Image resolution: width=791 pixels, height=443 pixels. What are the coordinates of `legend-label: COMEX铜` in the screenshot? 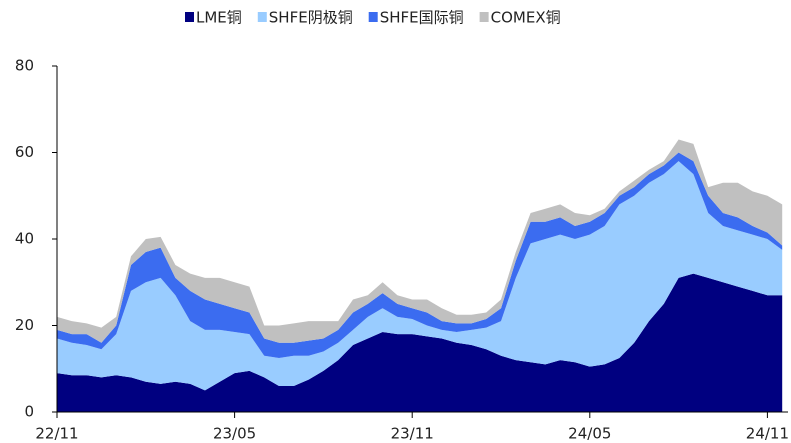 It's located at (526, 18).